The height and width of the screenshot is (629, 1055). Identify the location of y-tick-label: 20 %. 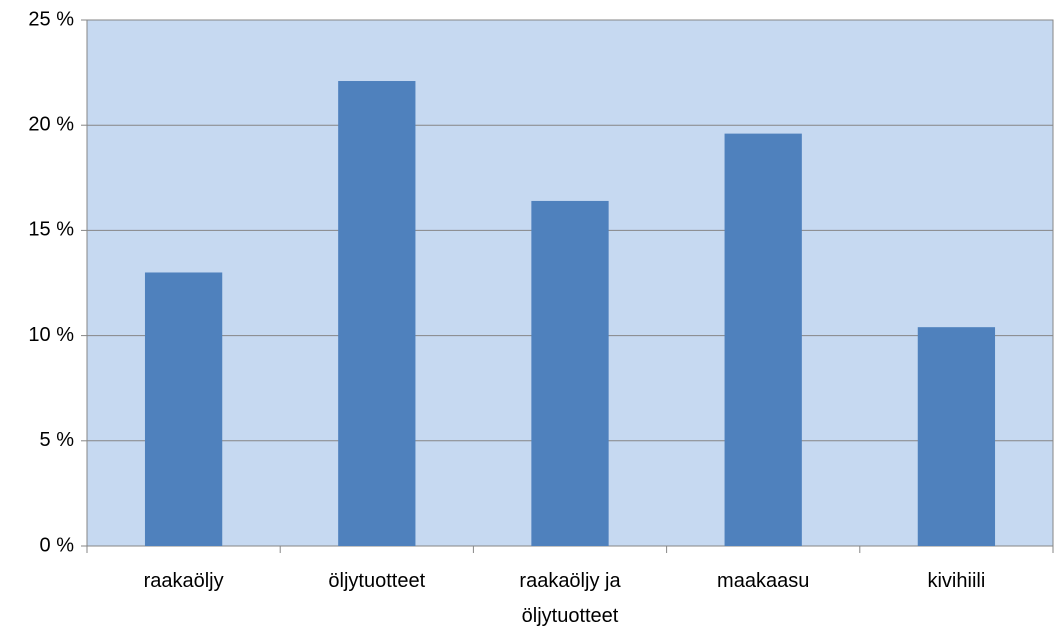
(51, 124).